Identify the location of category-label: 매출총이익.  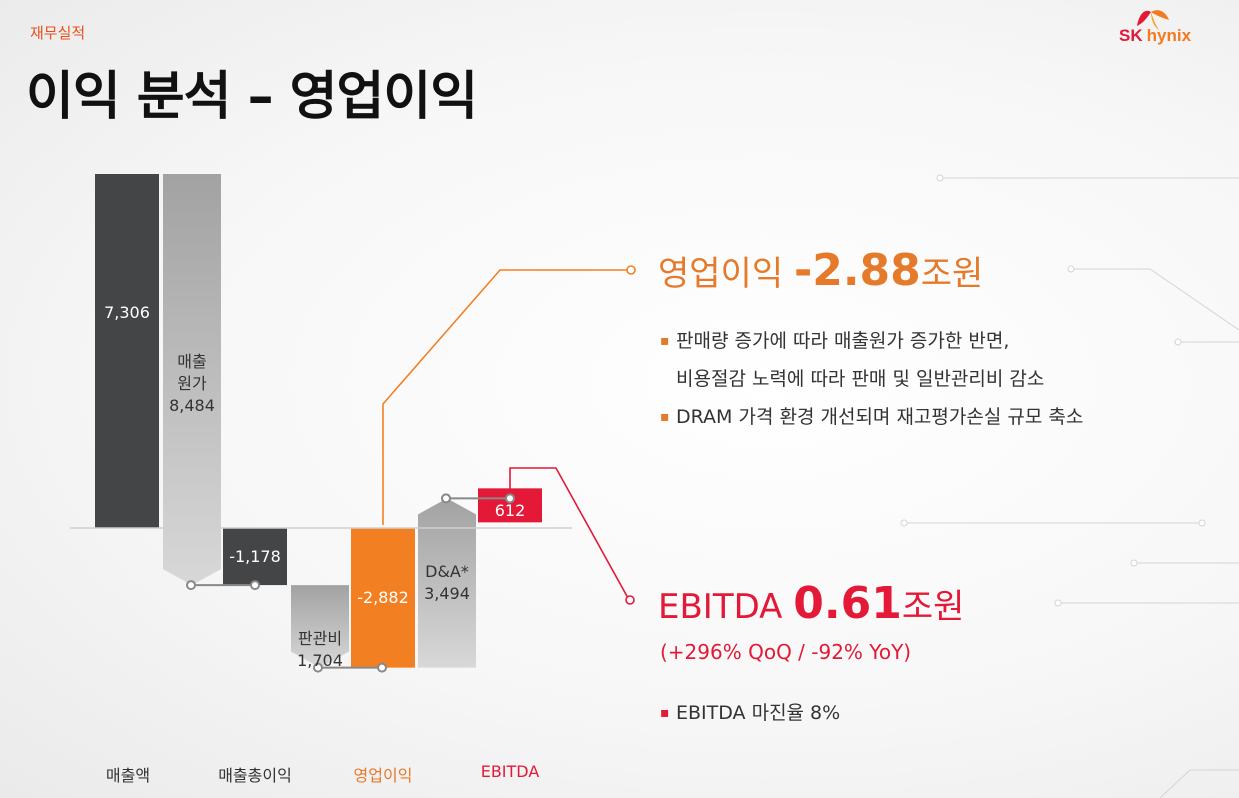
(255, 775).